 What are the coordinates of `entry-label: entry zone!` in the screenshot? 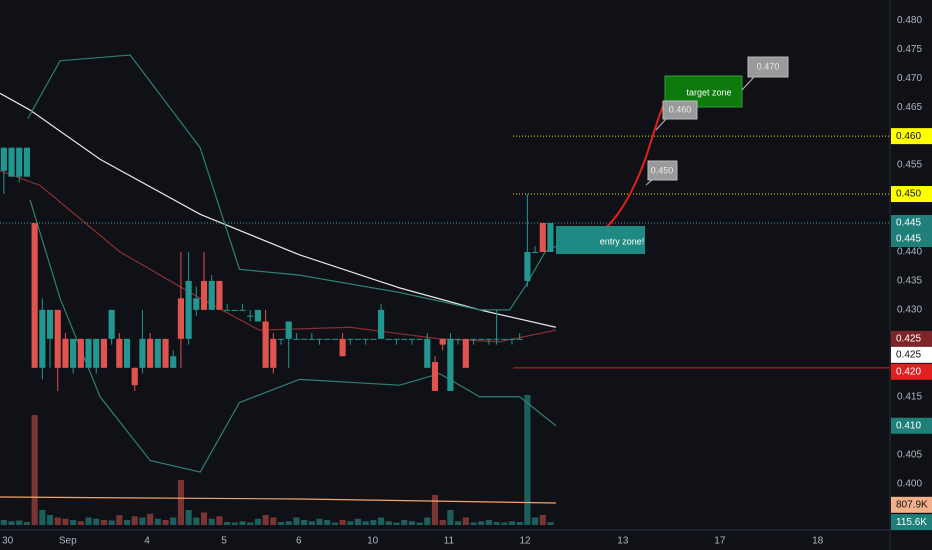 It's located at (622, 241).